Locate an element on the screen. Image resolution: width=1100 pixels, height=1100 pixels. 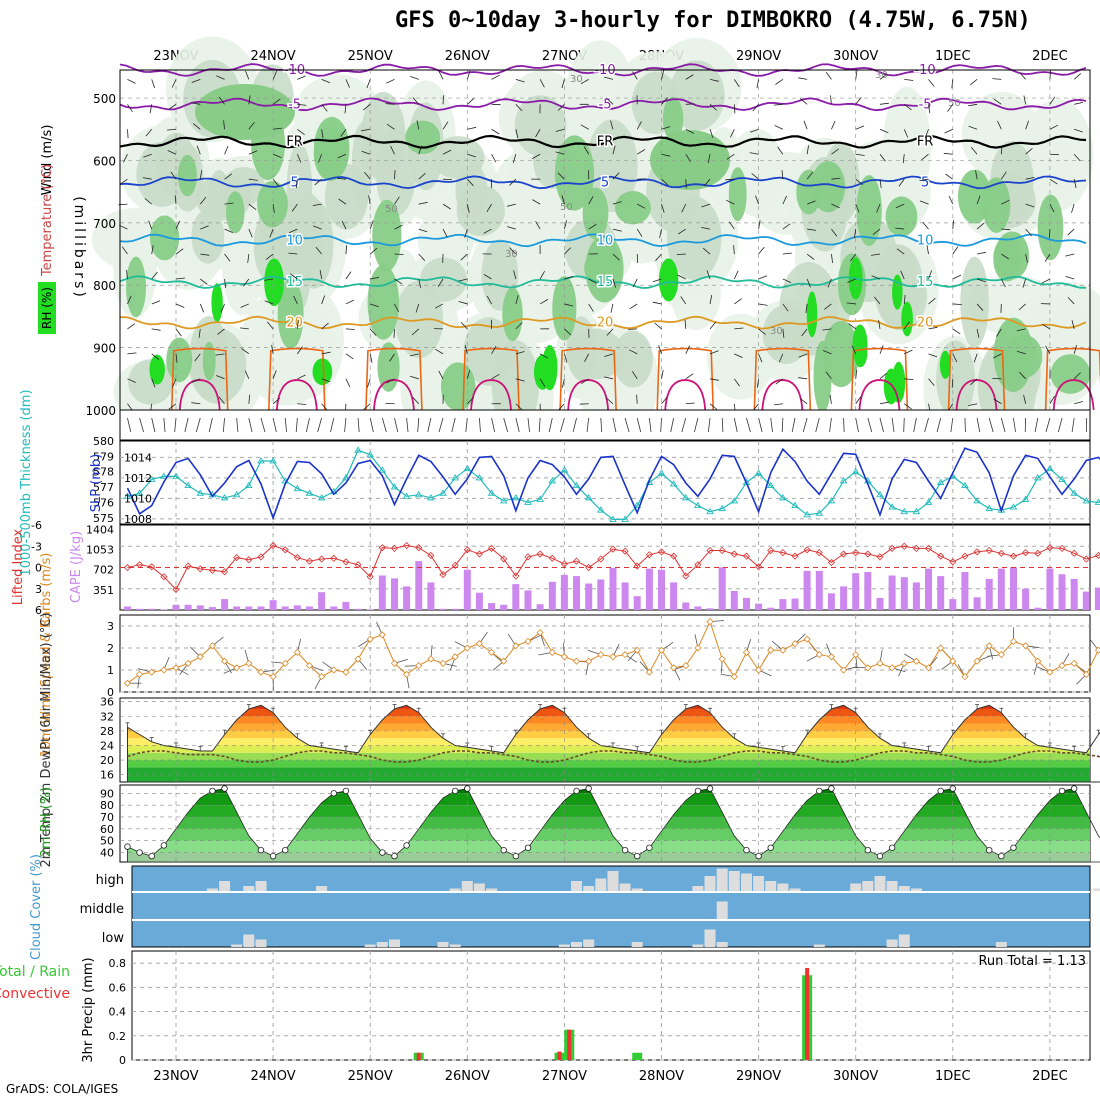
lifted-index-line is located at coordinates (613, 567).